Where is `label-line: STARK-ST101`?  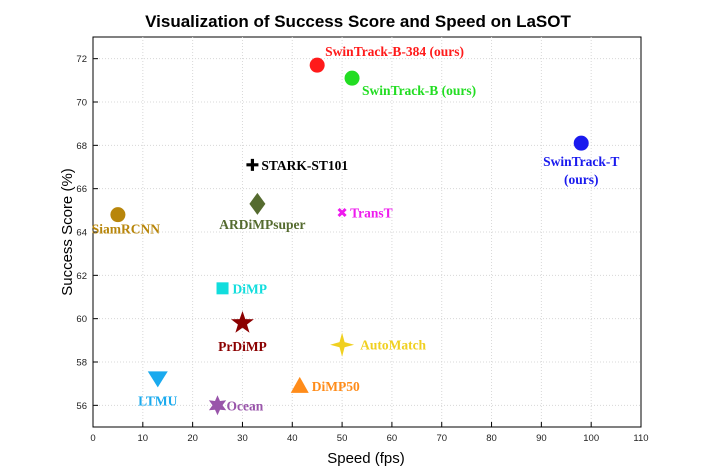 label-line: STARK-ST101 is located at coordinates (304, 165).